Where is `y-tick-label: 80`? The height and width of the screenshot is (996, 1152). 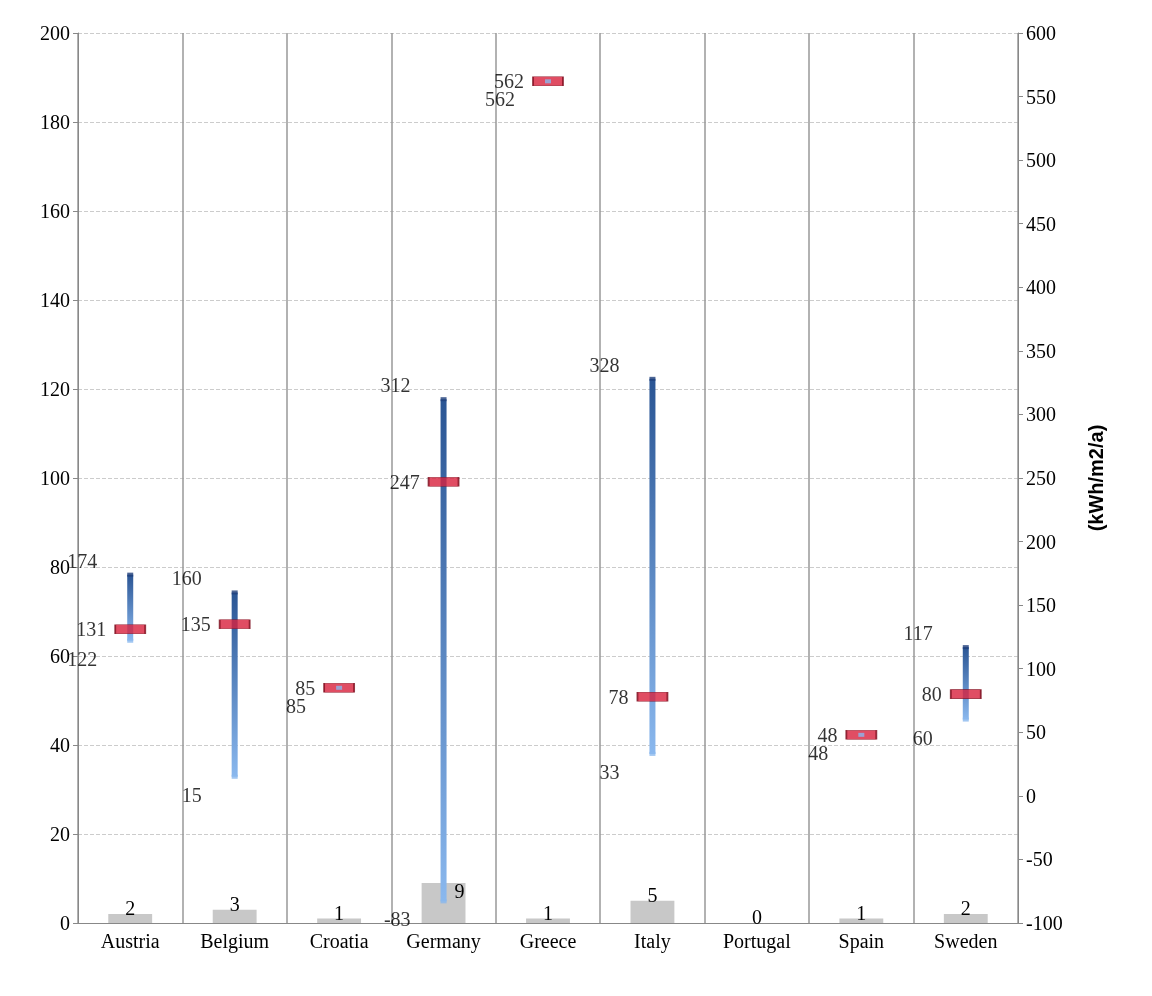 y-tick-label: 80 is located at coordinates (60, 567).